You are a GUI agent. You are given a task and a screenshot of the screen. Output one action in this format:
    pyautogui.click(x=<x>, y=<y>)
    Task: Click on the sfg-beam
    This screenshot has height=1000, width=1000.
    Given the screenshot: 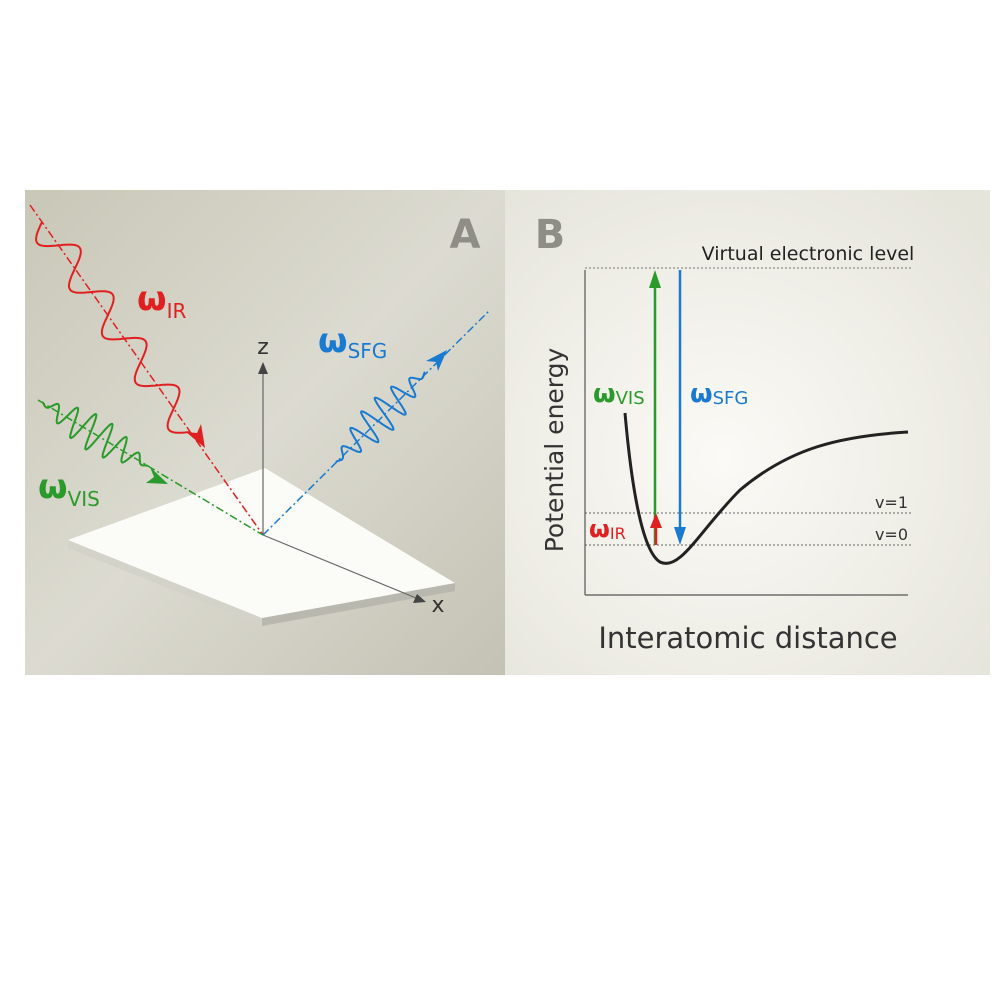 What is the action you would take?
    pyautogui.click(x=376, y=422)
    